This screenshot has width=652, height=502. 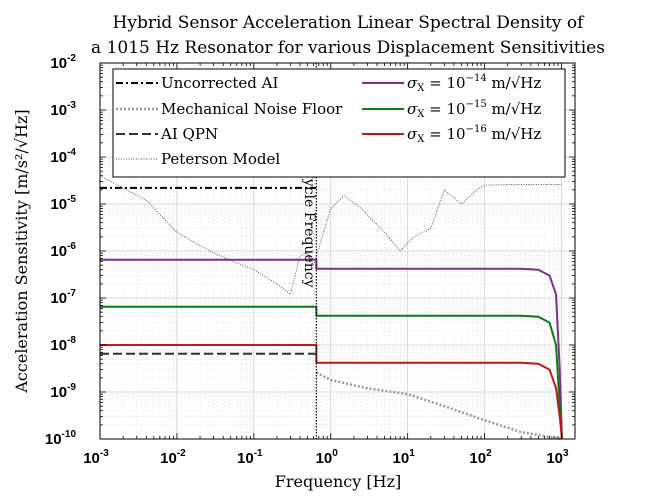 I want to click on x-axis-label: Frequency [Hz], so click(x=338, y=481).